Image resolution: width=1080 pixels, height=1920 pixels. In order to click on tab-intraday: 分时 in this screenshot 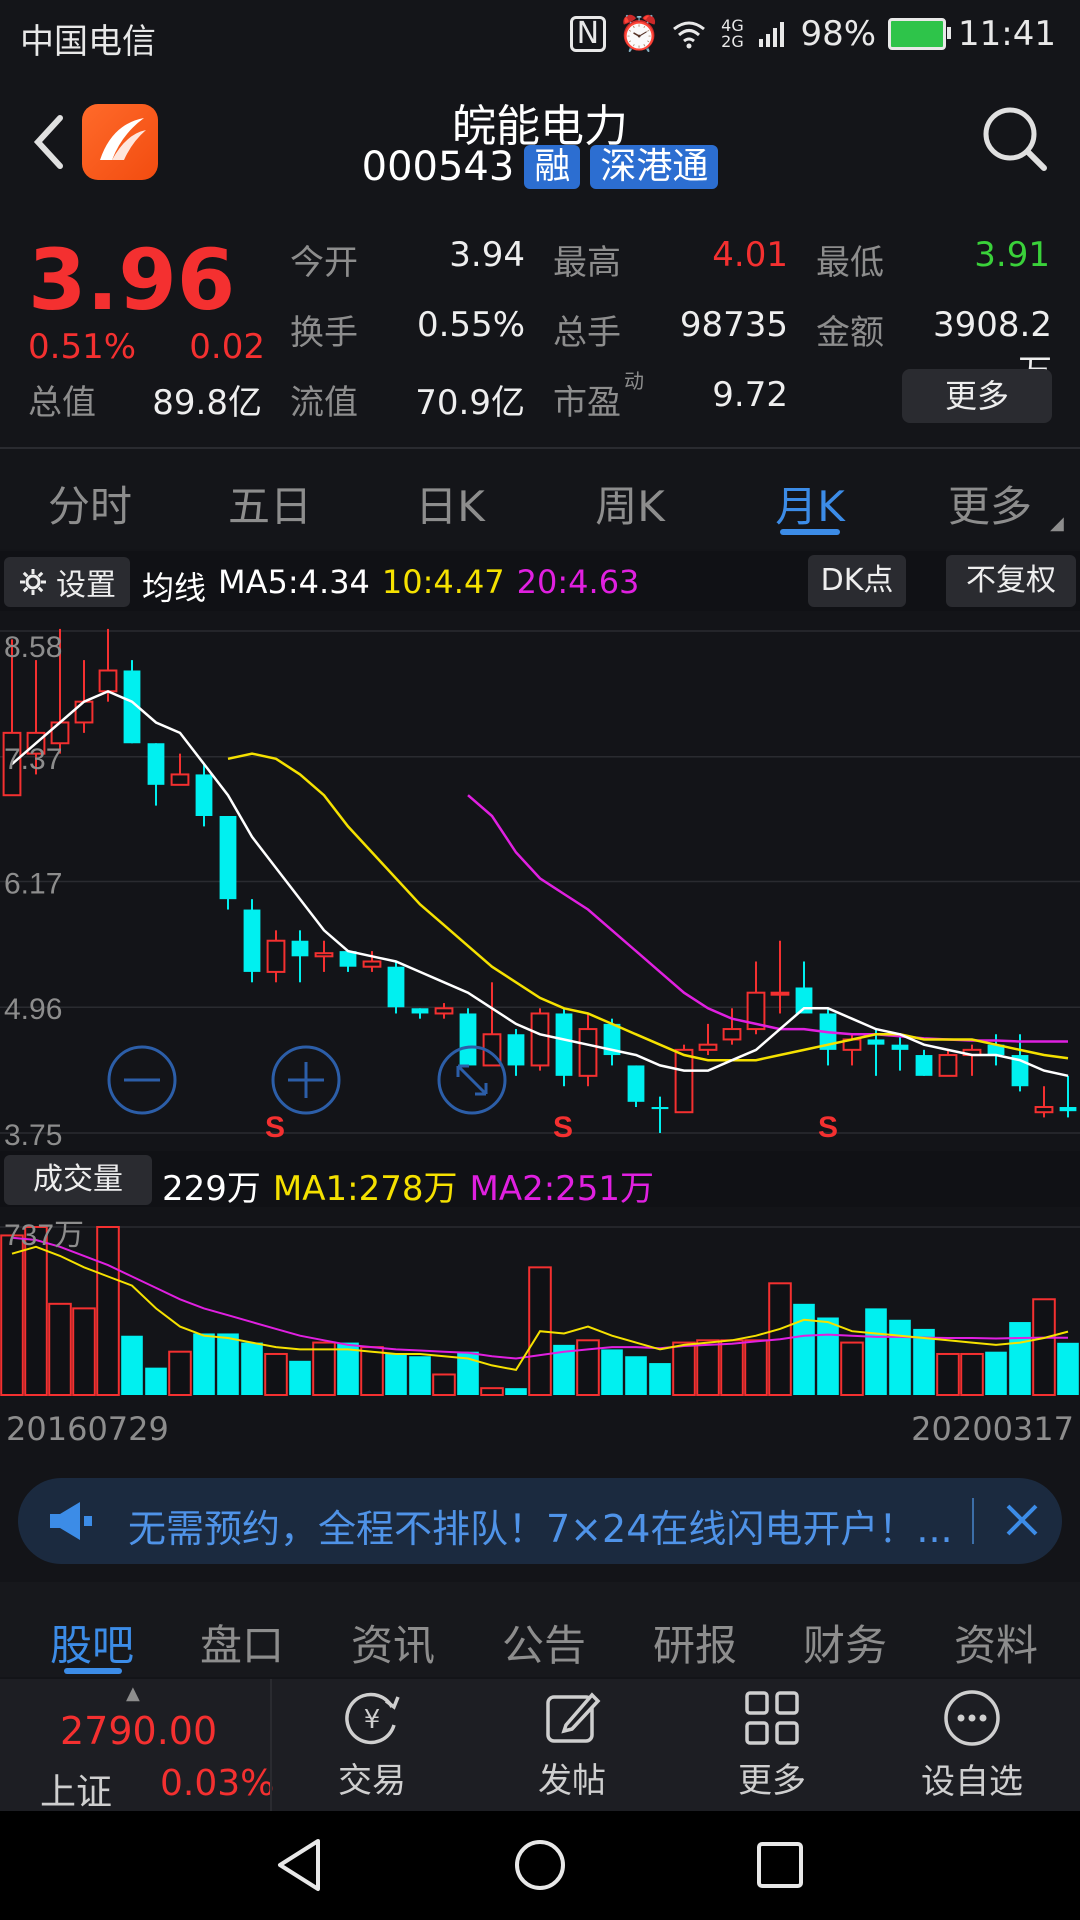, I will do `click(89, 506)`.